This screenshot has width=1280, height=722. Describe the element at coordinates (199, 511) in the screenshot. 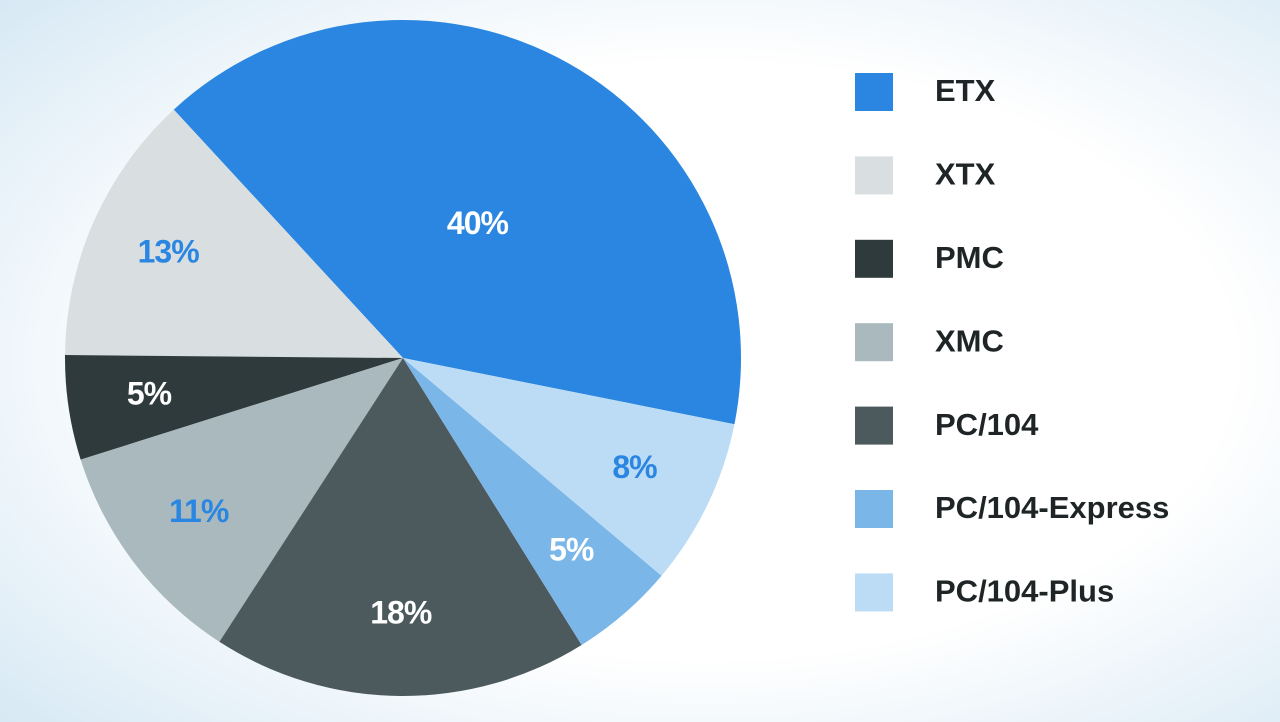

I see `slice-label: 11%` at that location.